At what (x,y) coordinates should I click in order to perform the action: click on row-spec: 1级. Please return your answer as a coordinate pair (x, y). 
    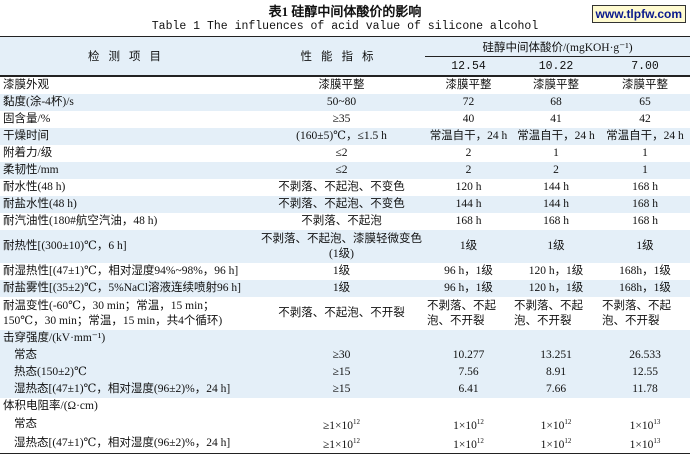
    Looking at the image, I should click on (341, 288).